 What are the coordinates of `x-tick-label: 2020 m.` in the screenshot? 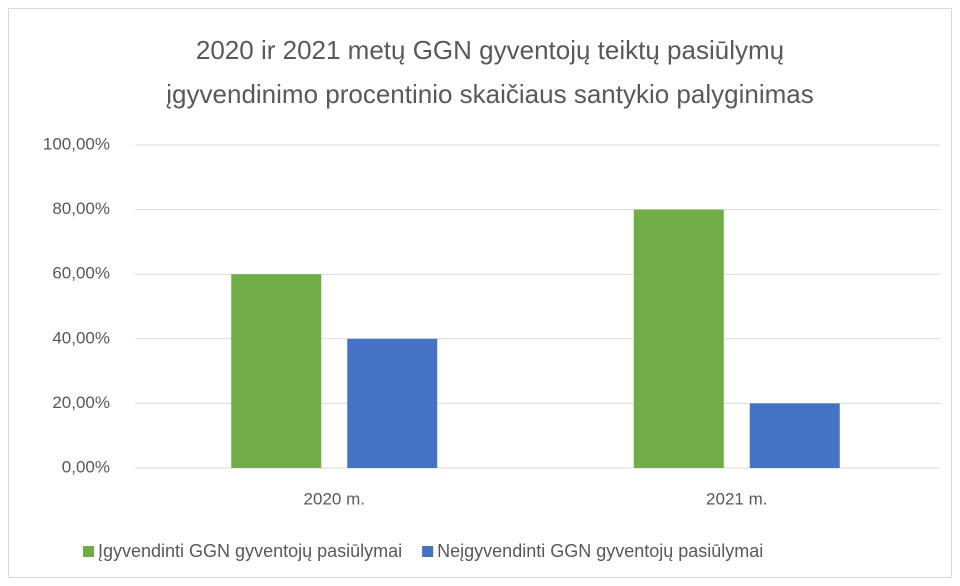 It's located at (334, 498).